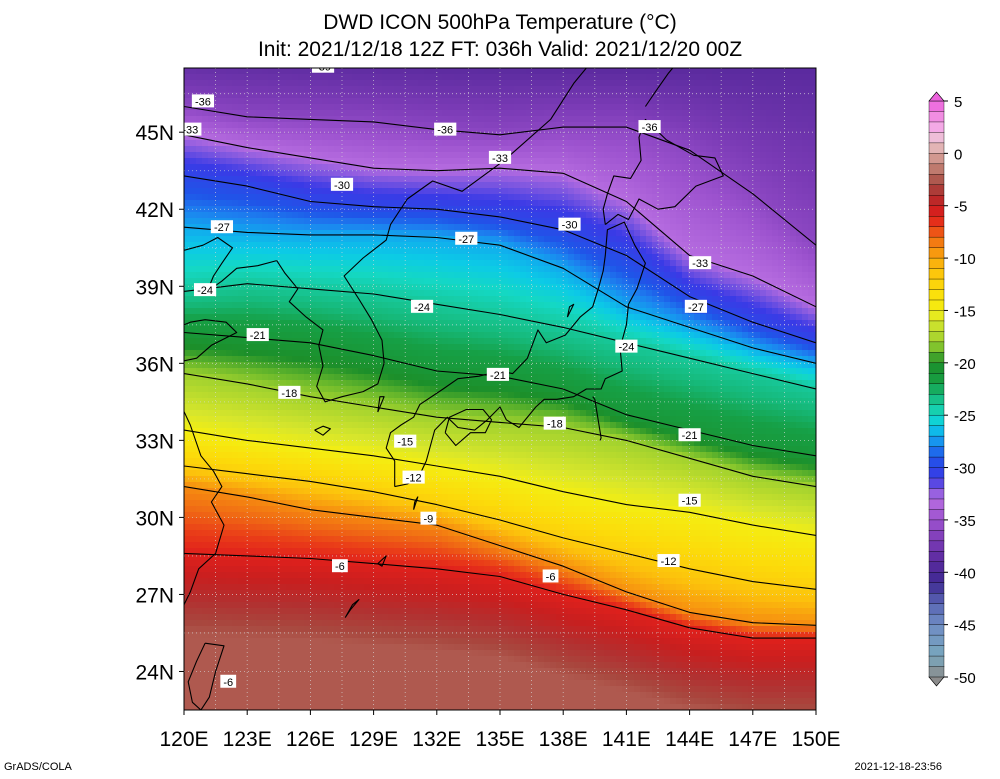 The height and width of the screenshot is (779, 1000). I want to click on lat-tick-label: 39N, so click(154, 287).